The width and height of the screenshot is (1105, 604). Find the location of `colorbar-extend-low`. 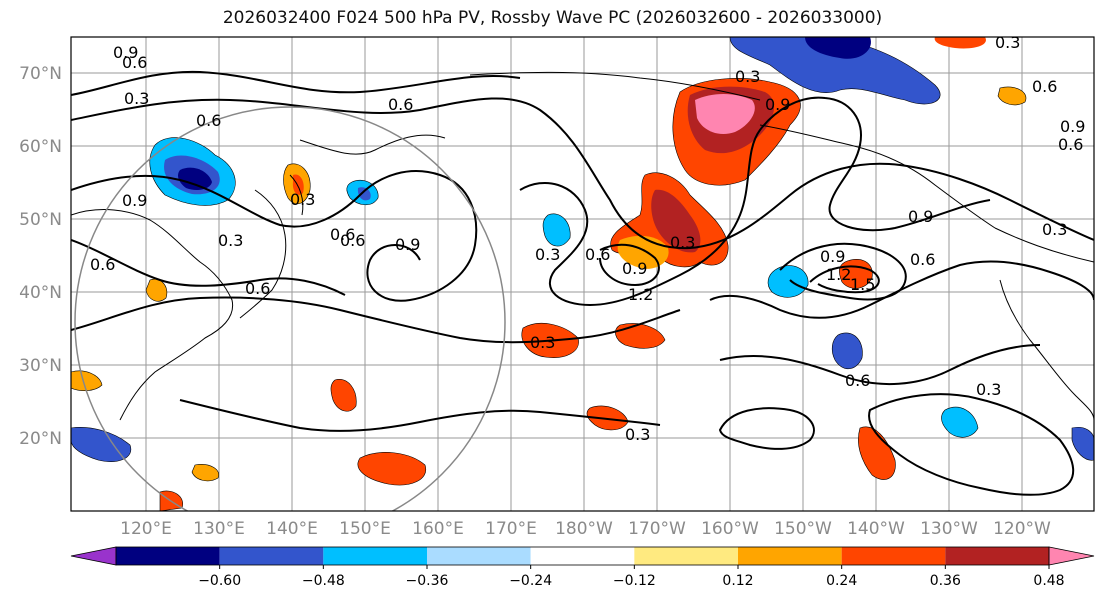

colorbar-extend-low is located at coordinates (93, 556).